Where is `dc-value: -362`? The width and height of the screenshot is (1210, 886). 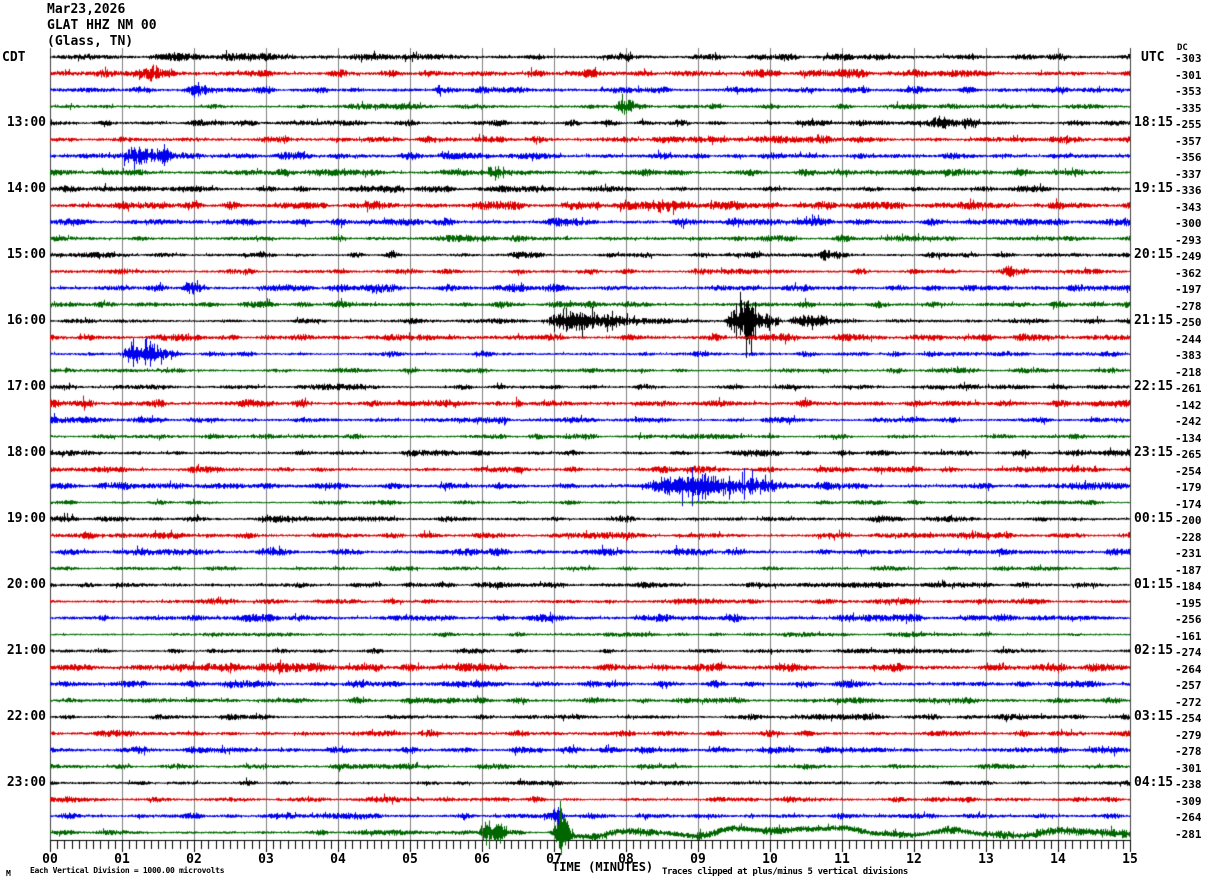 dc-value: -362 is located at coordinates (1188, 273).